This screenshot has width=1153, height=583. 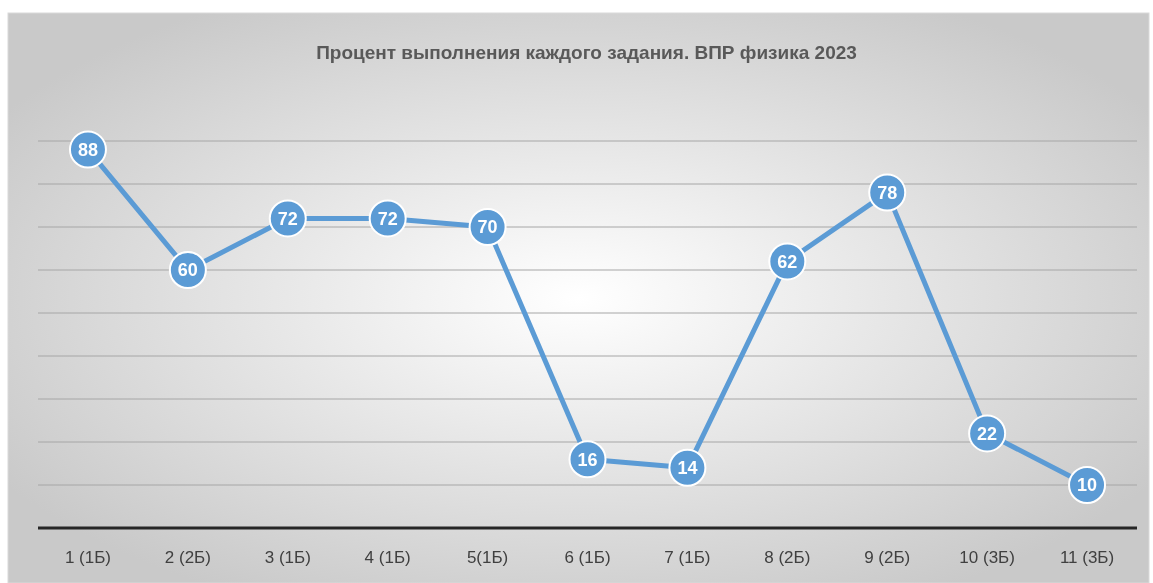 What do you see at coordinates (687, 468) in the screenshot?
I see `data-label: 14` at bounding box center [687, 468].